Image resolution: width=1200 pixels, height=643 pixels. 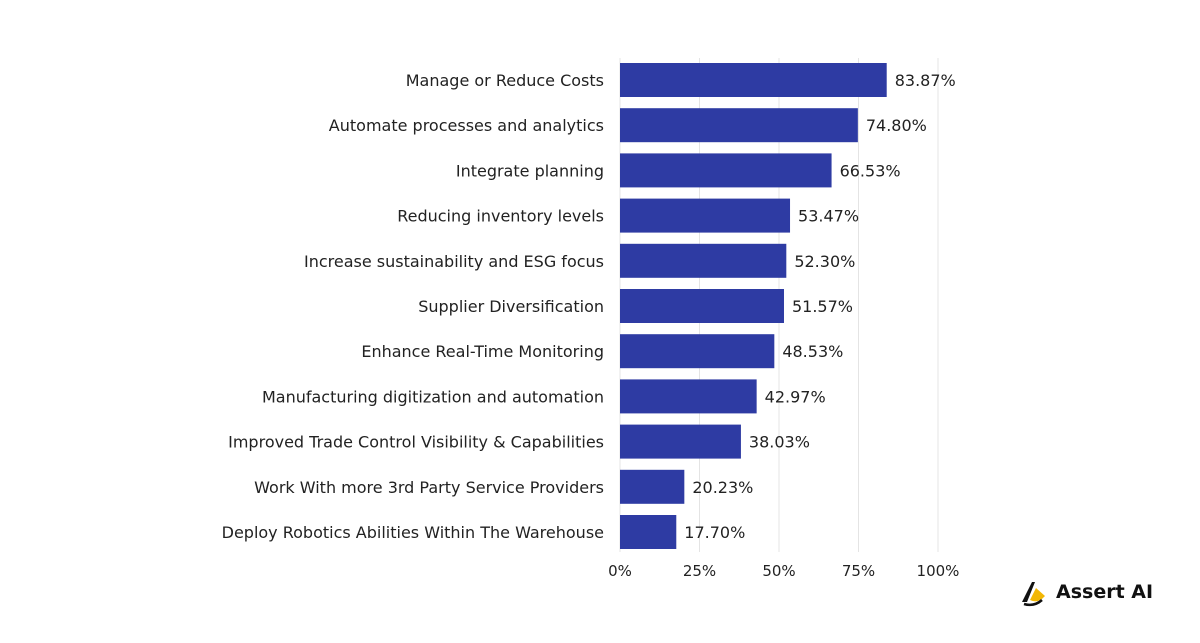 I want to click on x-tick-label: 25%, so click(x=699, y=571).